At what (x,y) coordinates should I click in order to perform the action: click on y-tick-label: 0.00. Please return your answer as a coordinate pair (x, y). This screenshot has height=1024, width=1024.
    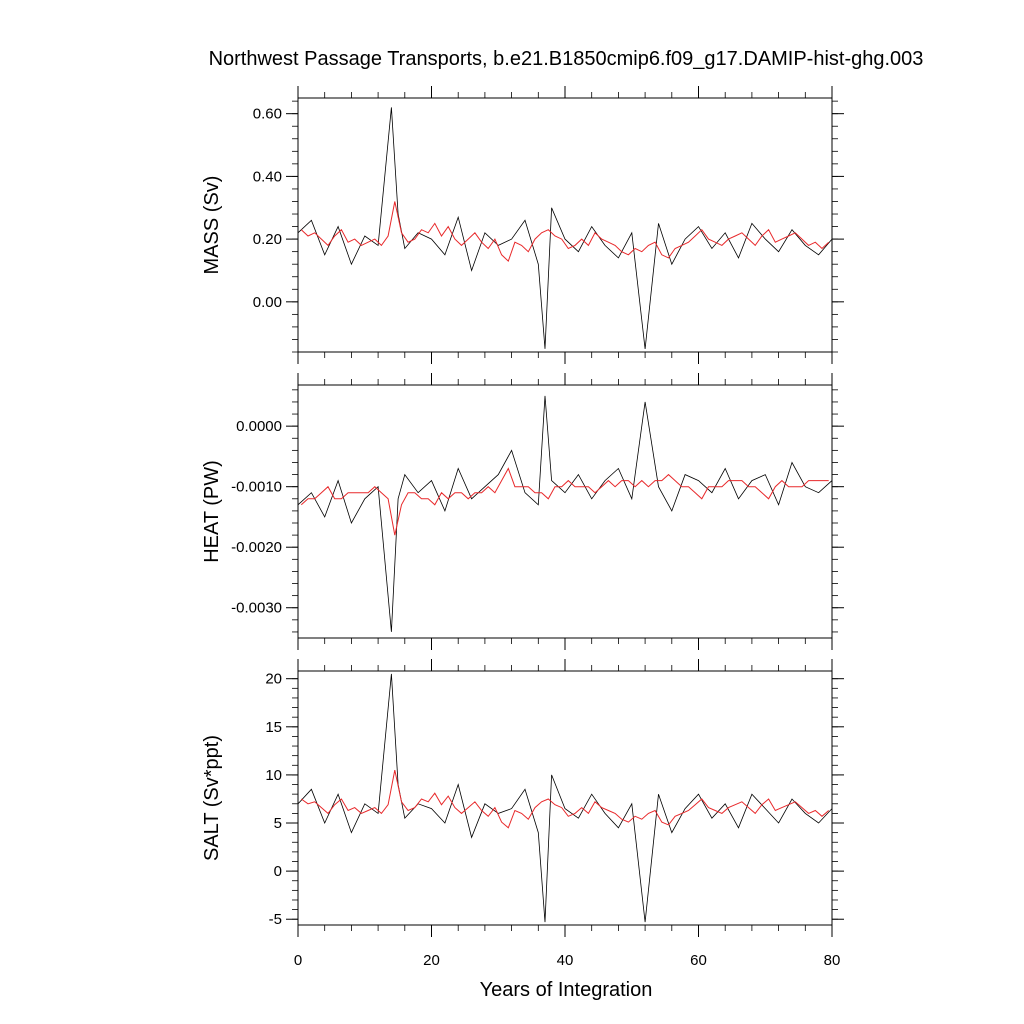
    Looking at the image, I should click on (267, 302).